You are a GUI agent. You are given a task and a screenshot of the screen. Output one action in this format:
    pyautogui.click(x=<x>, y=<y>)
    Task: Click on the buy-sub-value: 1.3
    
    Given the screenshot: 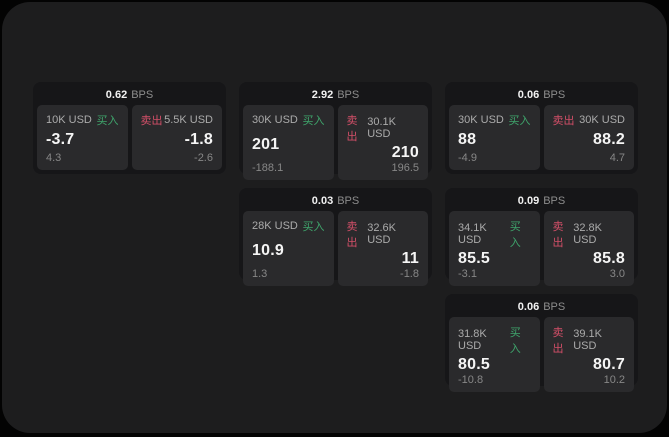 What is the action you would take?
    pyautogui.click(x=260, y=274)
    